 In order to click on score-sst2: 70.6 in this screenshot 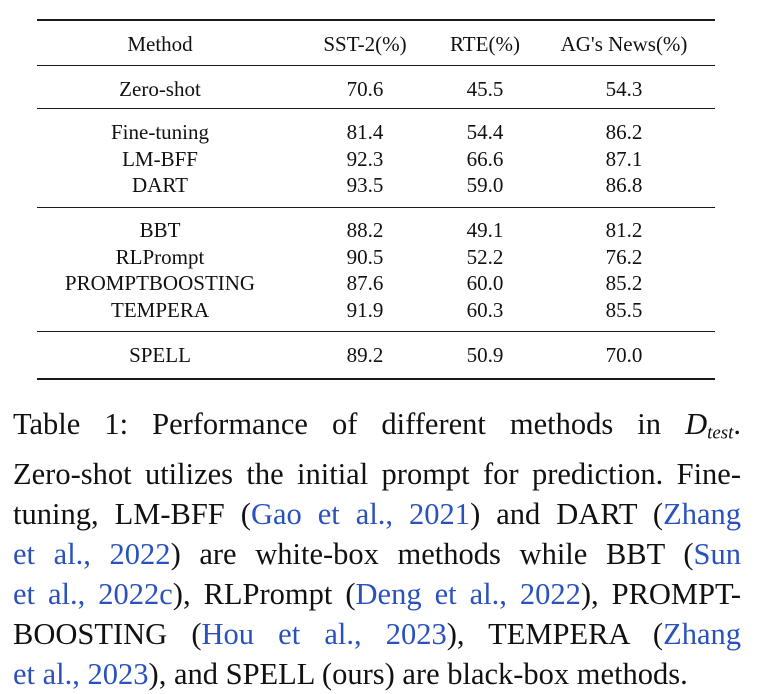, I will do `click(365, 89)`.